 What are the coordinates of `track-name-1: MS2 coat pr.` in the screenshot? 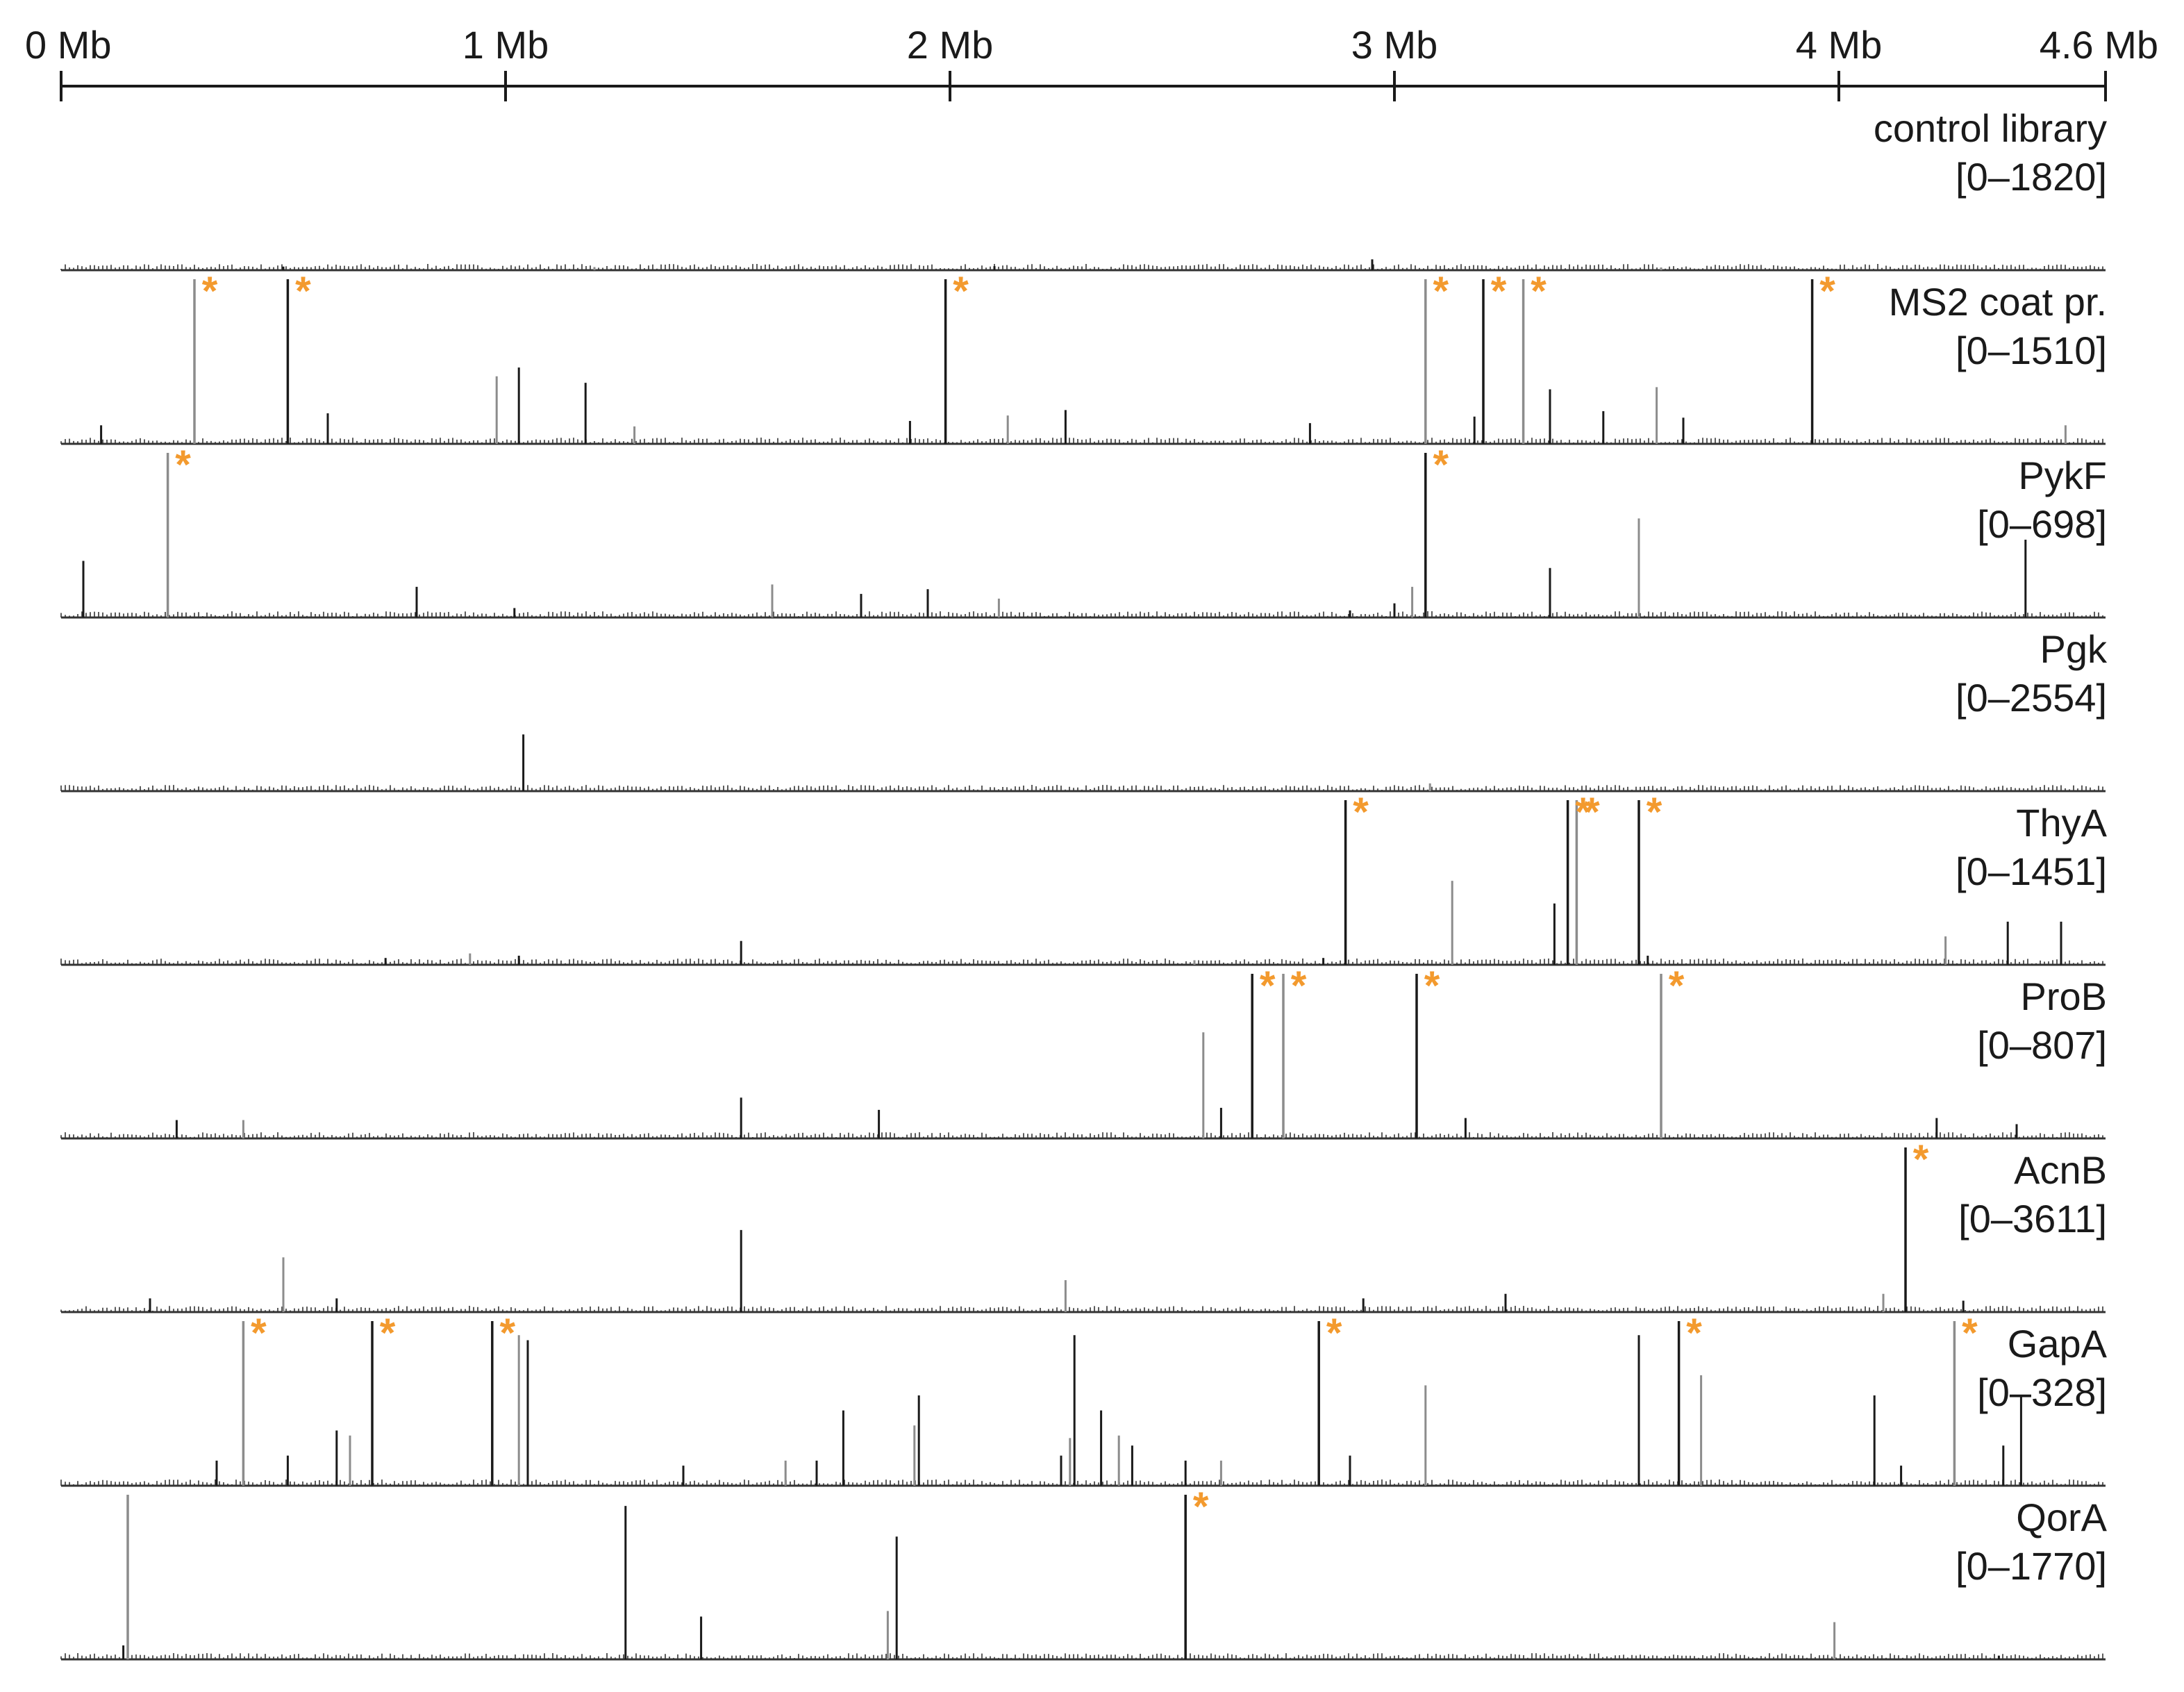 It's located at (1998, 302).